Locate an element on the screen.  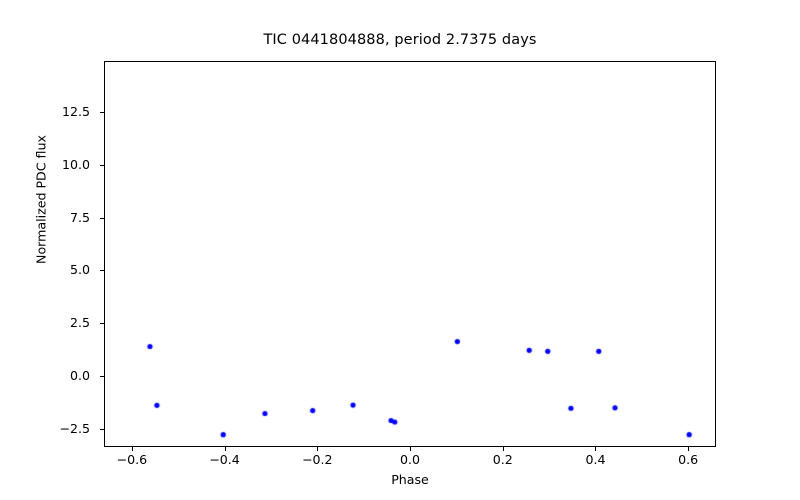
y-tick-label: 0.0 is located at coordinates (79, 376).